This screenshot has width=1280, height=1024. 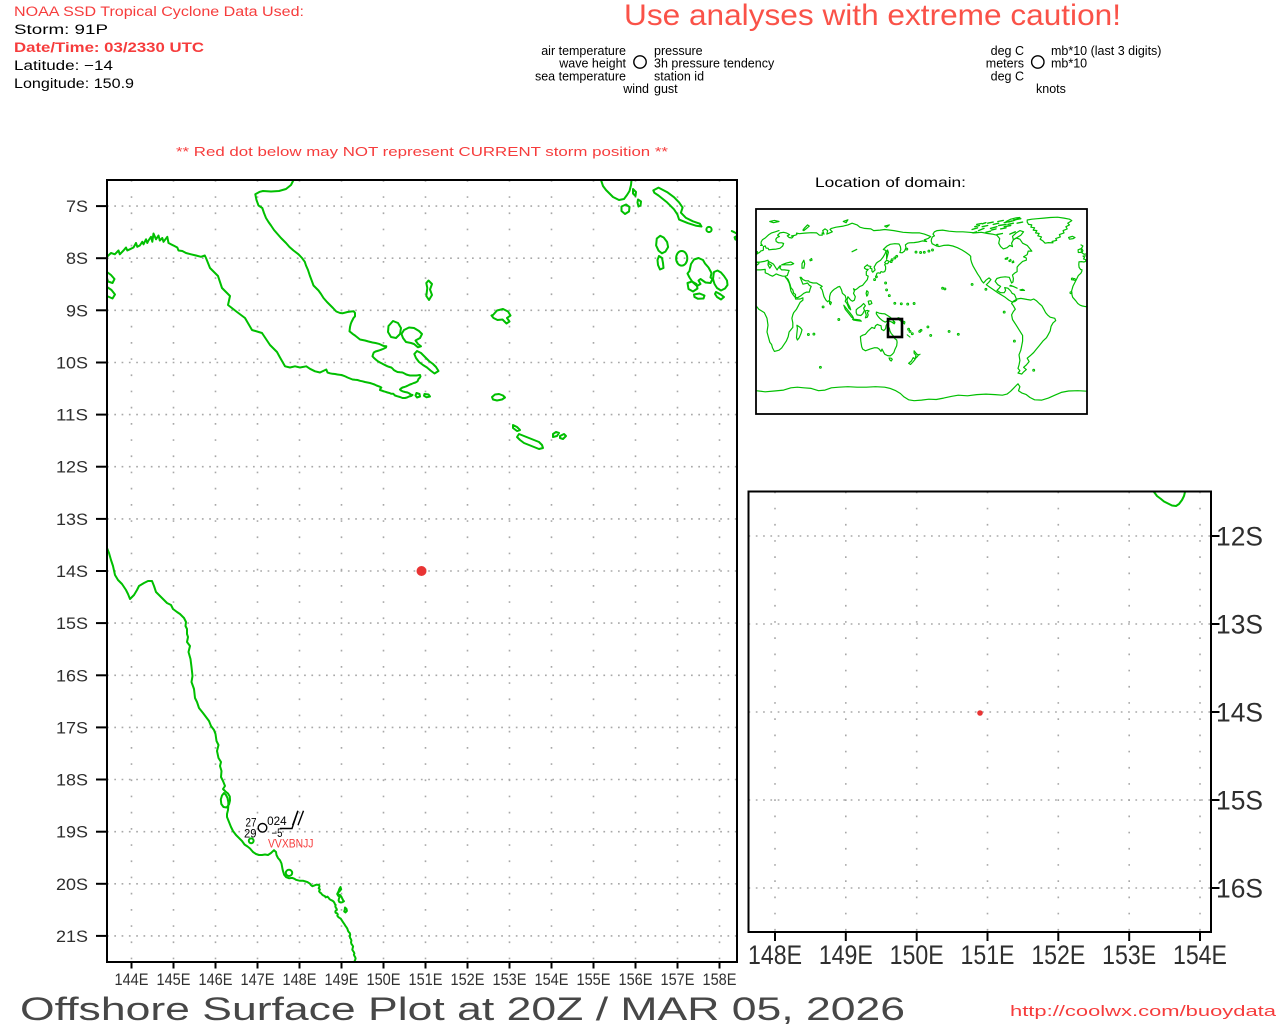 What do you see at coordinates (72, 780) in the screenshot?
I see `svg-text: 18S` at bounding box center [72, 780].